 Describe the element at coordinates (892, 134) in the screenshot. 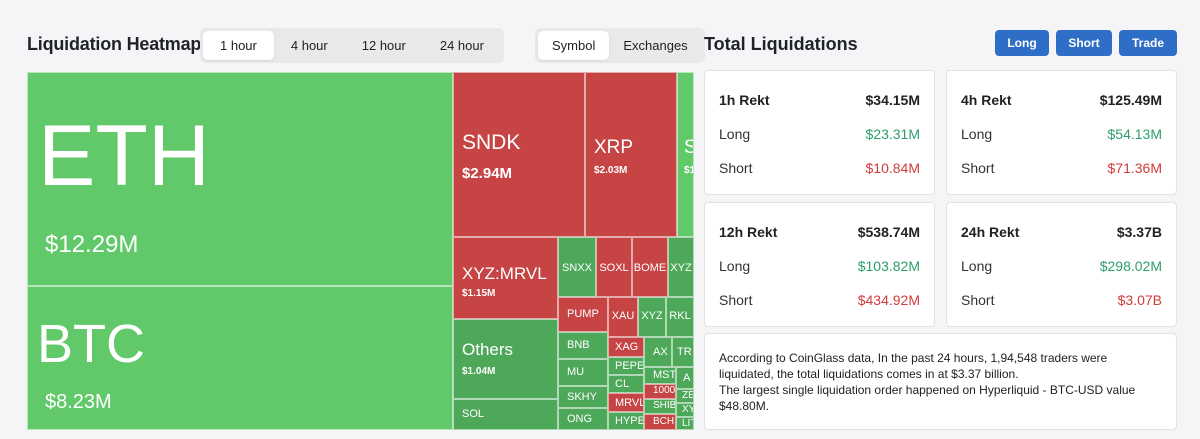

I see `long-value: $23.31M` at that location.